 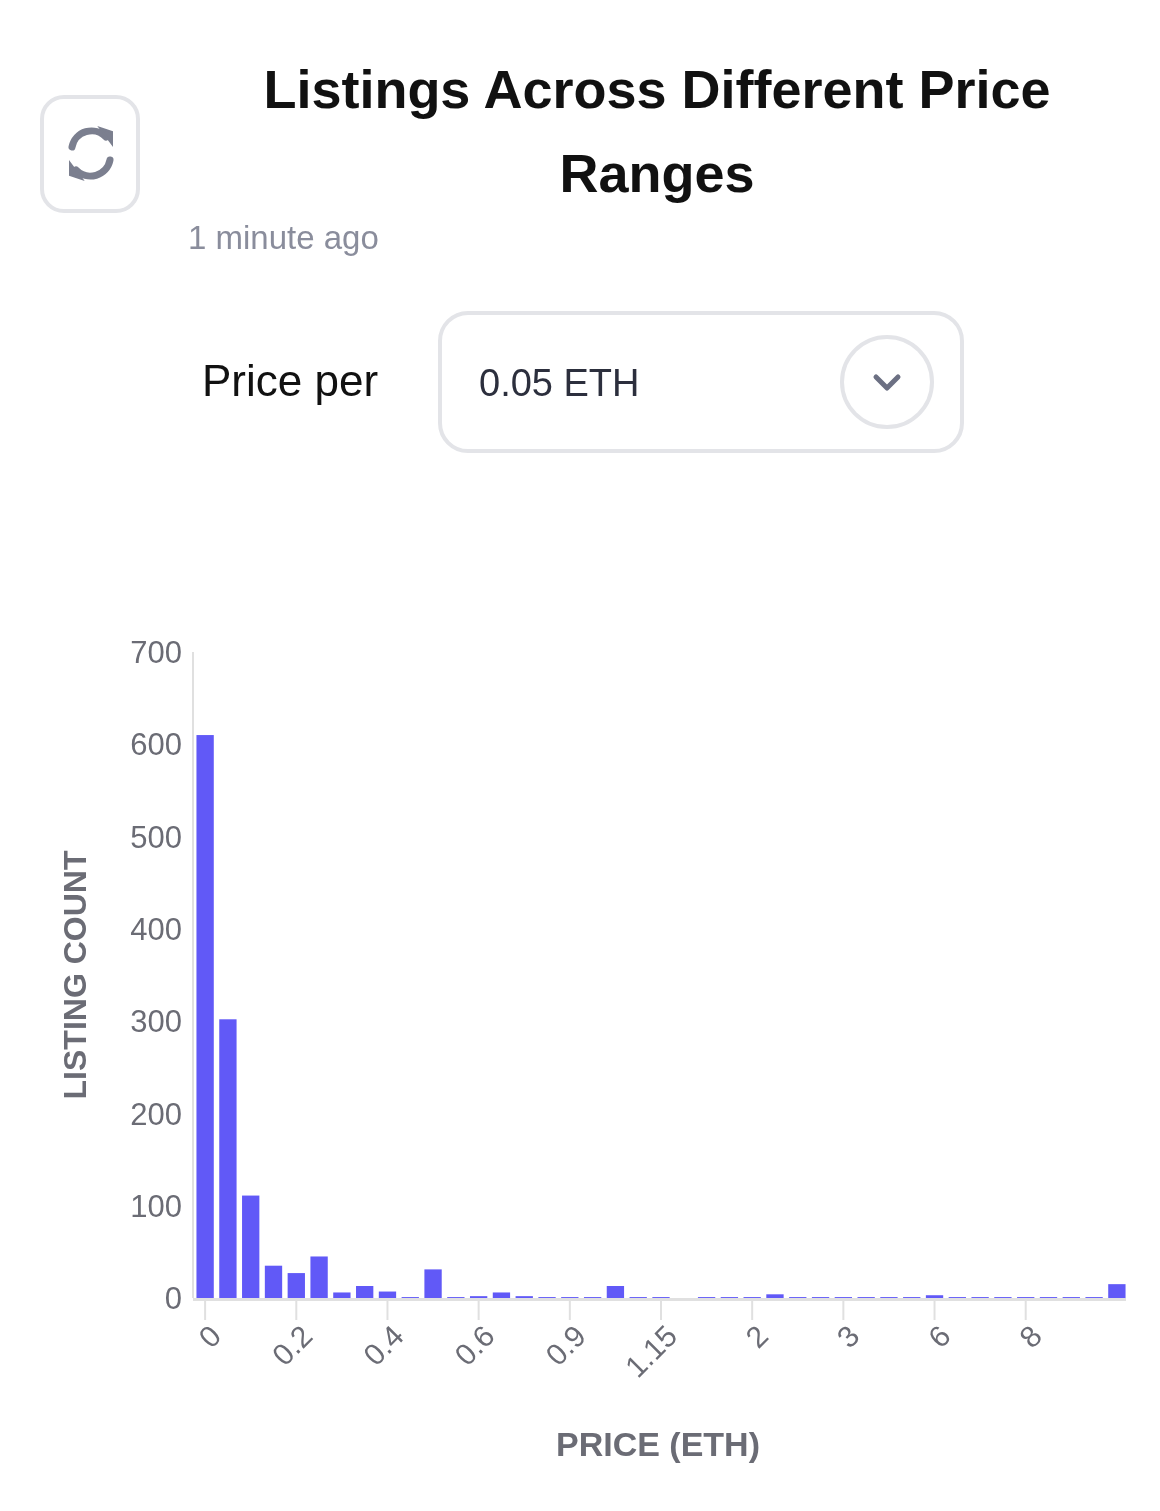 I want to click on x-axis-title: PRICE (ETH), so click(x=658, y=1444).